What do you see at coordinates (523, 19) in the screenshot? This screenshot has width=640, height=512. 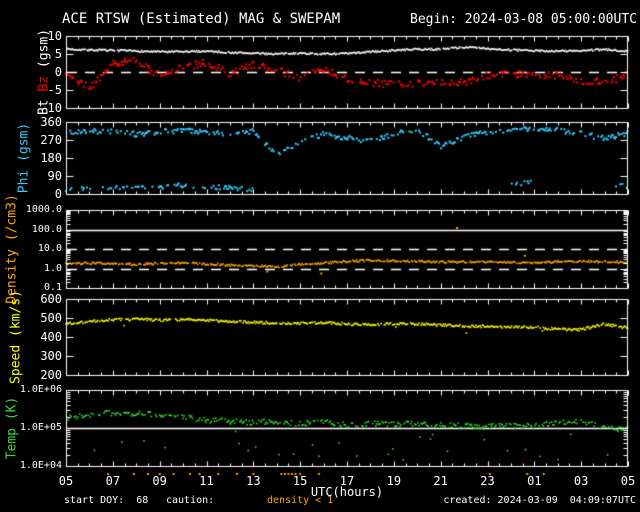 I see `begin-timestamp: Begin: 2024-03-08 05:00:00UTC` at bounding box center [523, 19].